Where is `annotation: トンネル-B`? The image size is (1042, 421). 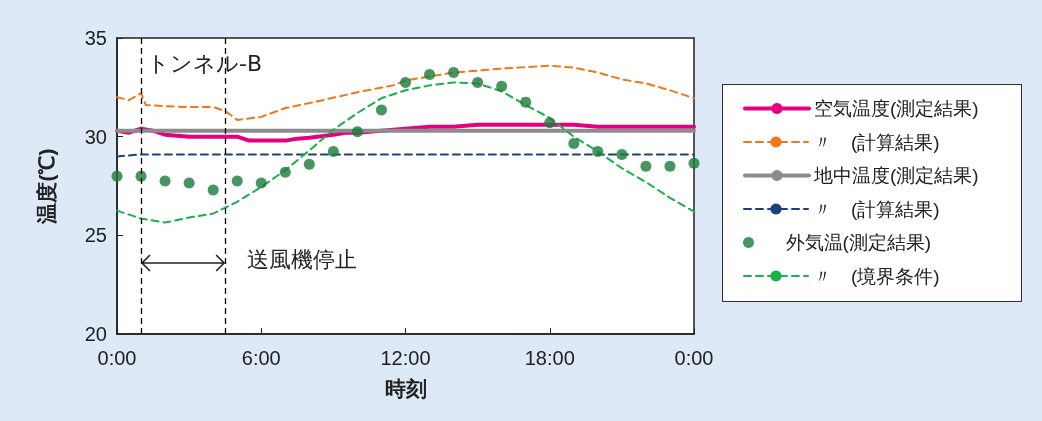
annotation: トンネル-B is located at coordinates (205, 63).